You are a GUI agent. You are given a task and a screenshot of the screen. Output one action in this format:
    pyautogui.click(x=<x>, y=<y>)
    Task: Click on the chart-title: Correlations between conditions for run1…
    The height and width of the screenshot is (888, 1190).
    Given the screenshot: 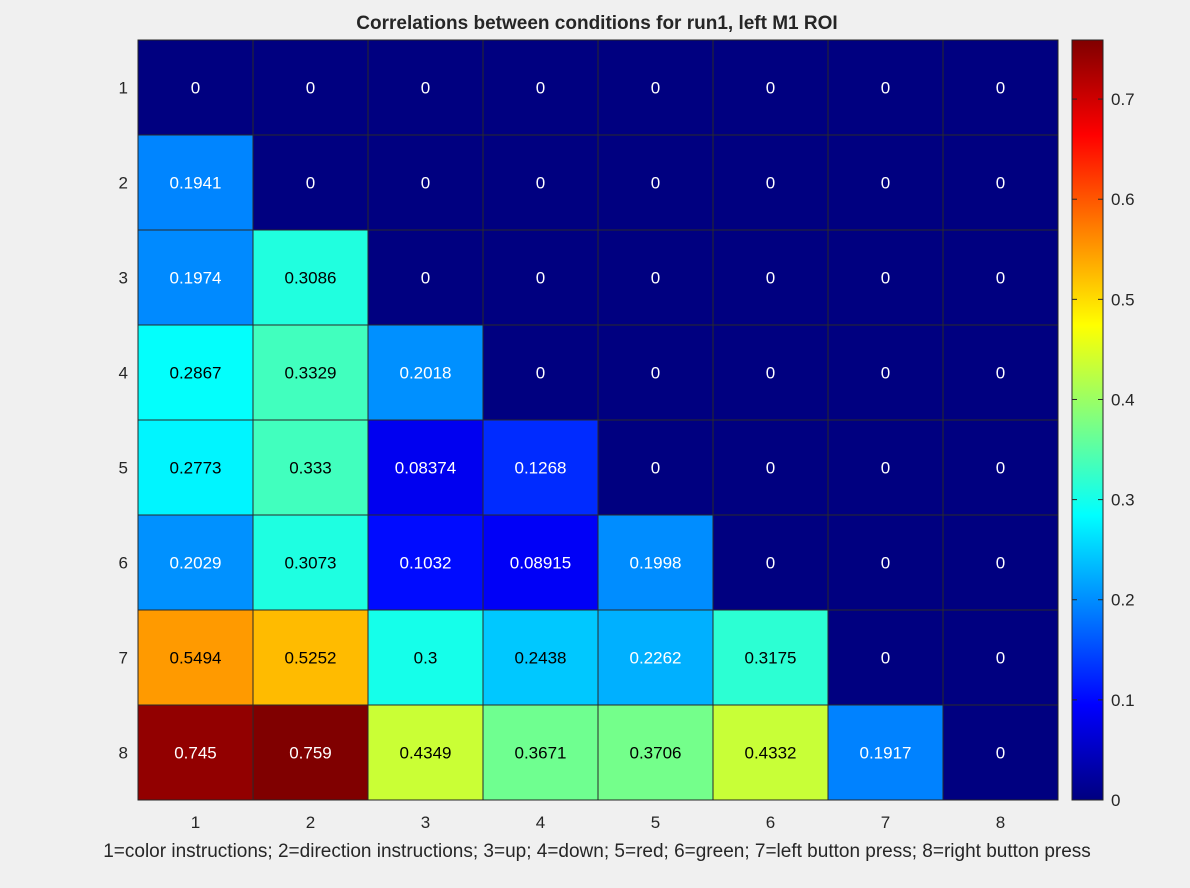 What is the action you would take?
    pyautogui.click(x=596, y=23)
    